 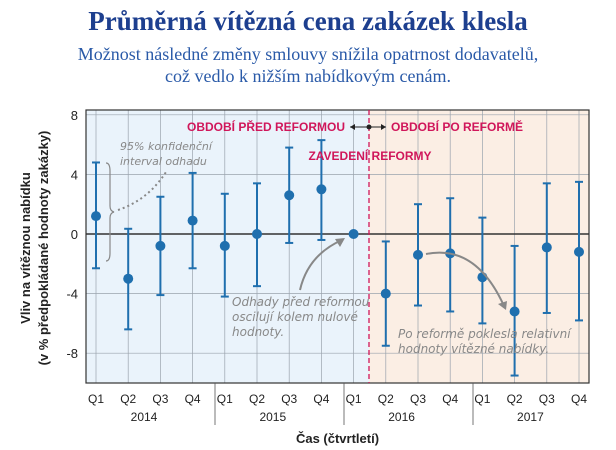 What do you see at coordinates (401, 417) in the screenshot?
I see `year-label: 2016` at bounding box center [401, 417].